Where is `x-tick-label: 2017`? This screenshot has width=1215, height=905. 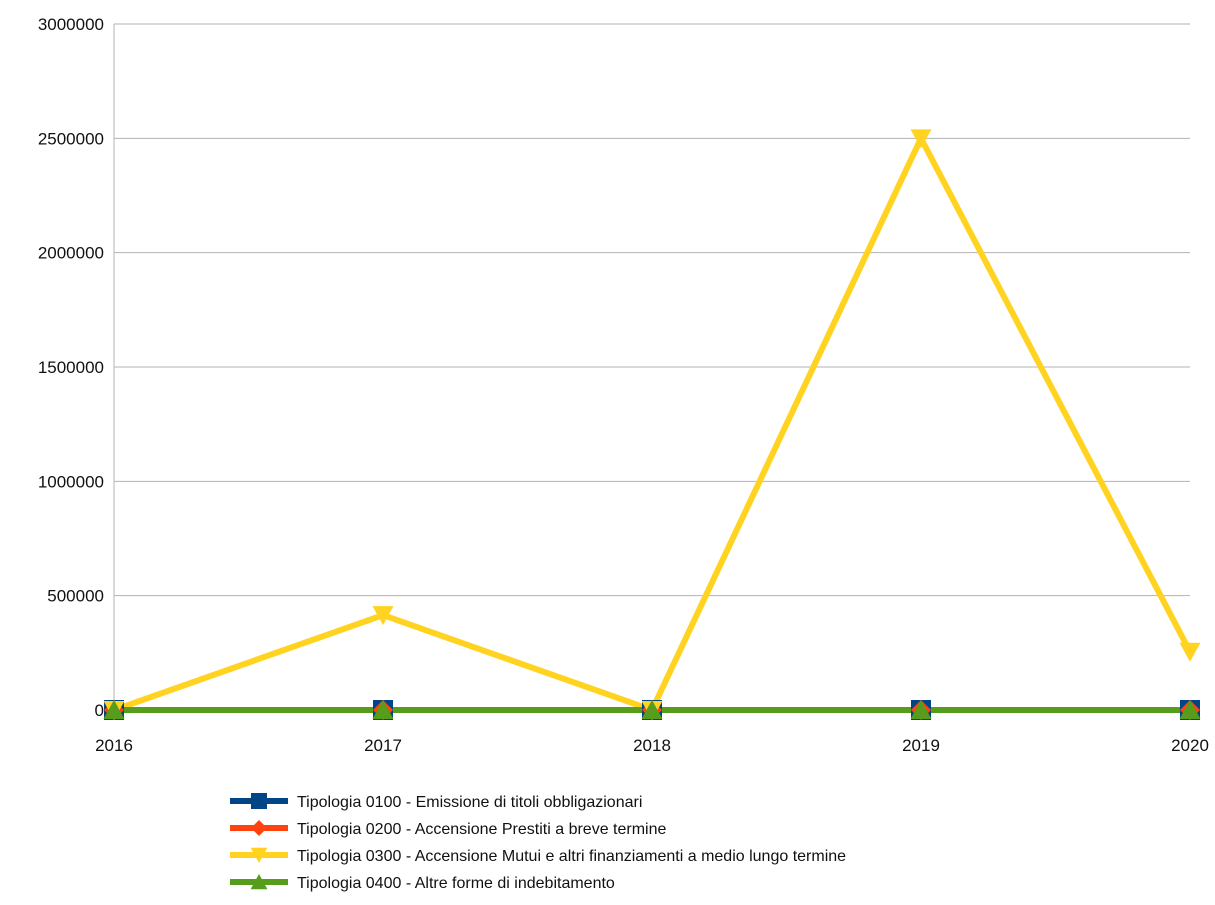
x-tick-label: 2017 is located at coordinates (383, 745).